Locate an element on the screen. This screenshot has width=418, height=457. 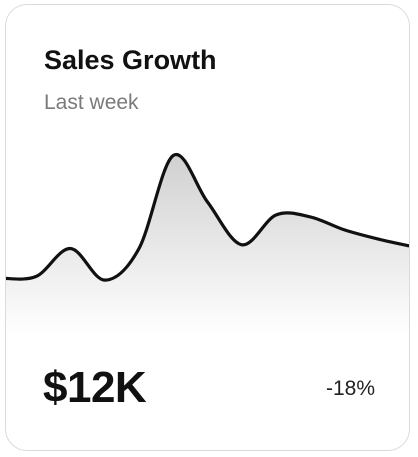
sales-value: $12K is located at coordinates (95, 387).